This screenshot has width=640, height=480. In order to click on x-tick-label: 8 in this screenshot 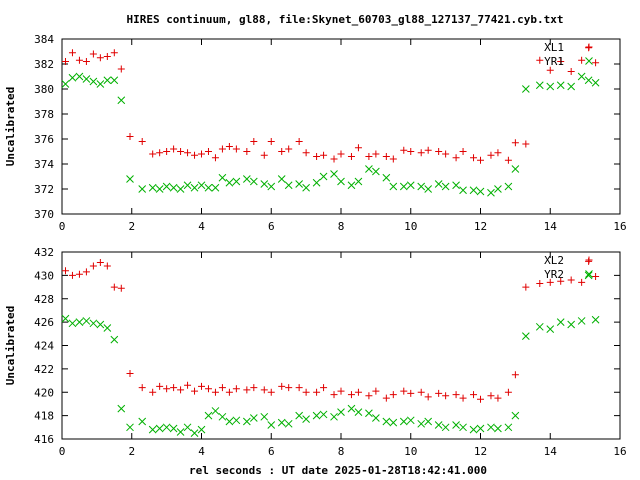, I will do `click(341, 226)`.